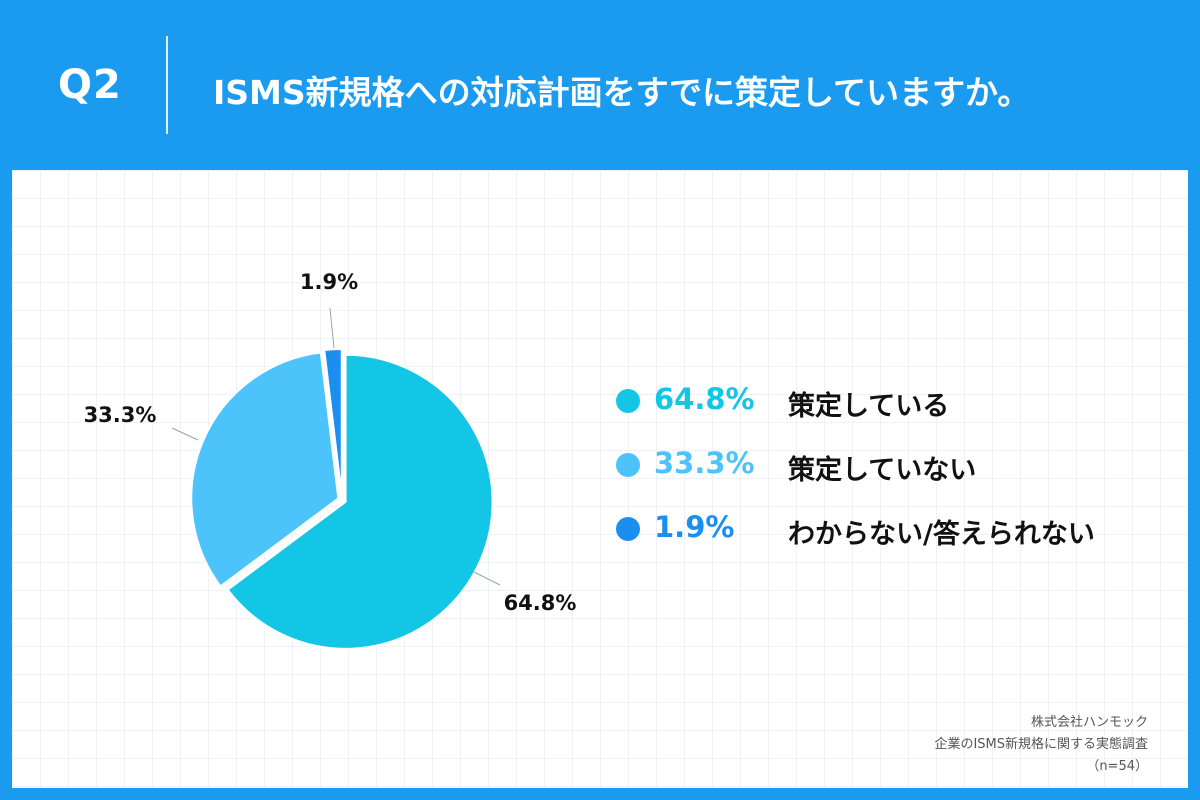 The image size is (1200, 800). I want to click on slice-label: 1.9%, so click(329, 282).